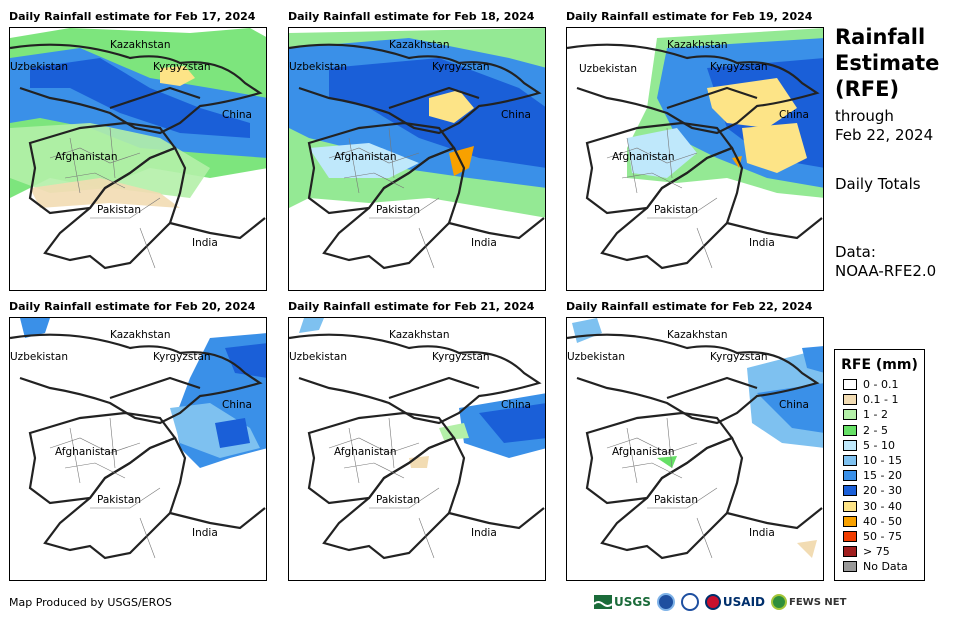  I want to click on panel-title-feb17: Daily Rainfall estimate for Feb 17, 2024, so click(132, 16).